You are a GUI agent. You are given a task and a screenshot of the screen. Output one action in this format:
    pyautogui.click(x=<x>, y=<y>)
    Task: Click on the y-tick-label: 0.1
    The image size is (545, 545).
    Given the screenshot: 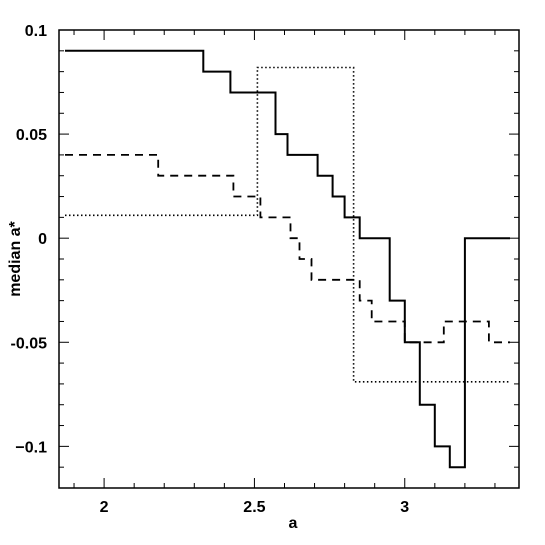 What is the action you would take?
    pyautogui.click(x=36, y=31)
    